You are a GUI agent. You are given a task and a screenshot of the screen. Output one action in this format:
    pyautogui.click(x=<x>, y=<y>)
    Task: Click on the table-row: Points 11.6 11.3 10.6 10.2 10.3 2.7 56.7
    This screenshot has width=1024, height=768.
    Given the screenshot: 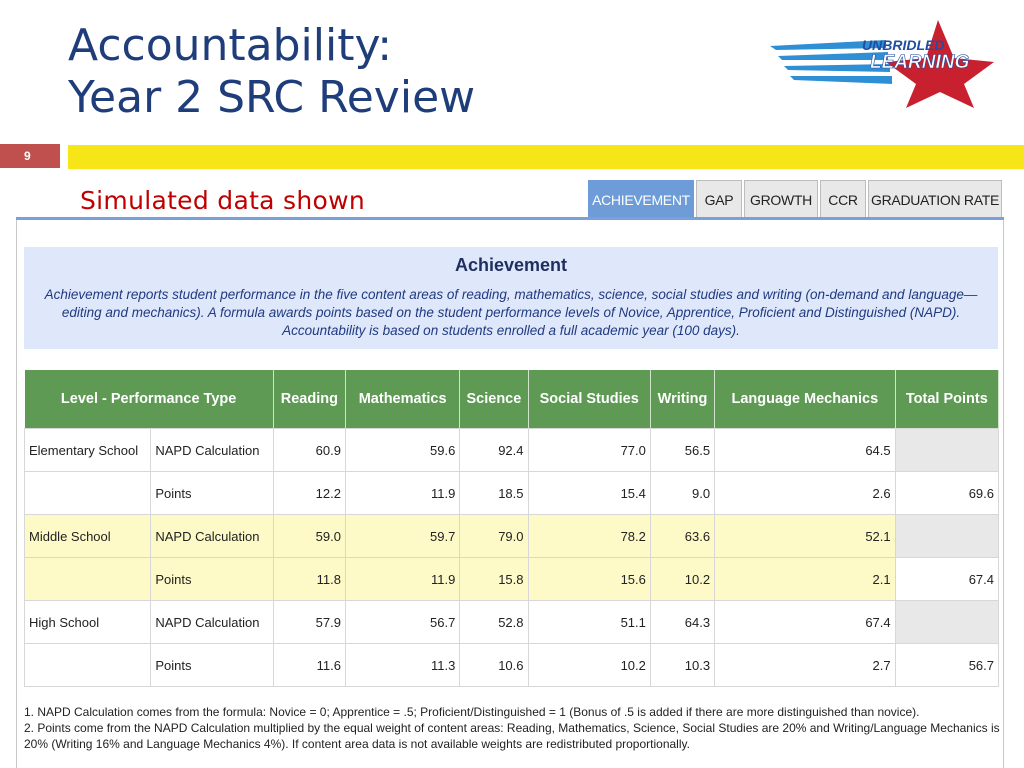 What is the action you would take?
    pyautogui.click(x=511, y=665)
    